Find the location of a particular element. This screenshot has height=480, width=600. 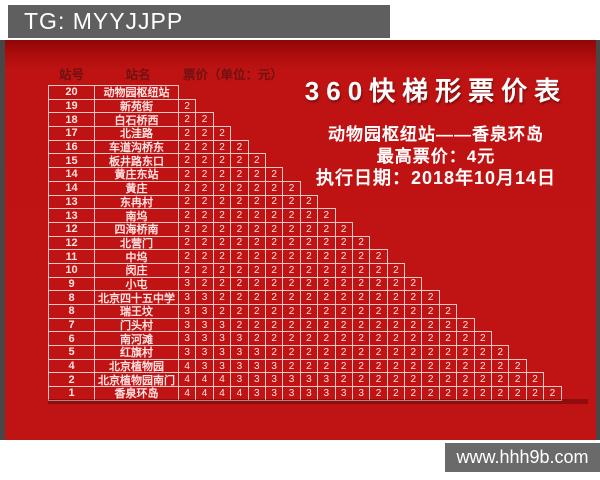

station-number-cell: 2 is located at coordinates (71, 380).